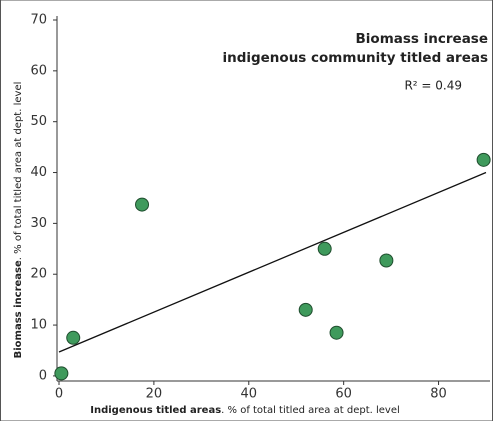  Describe the element at coordinates (43, 375) in the screenshot. I see `y-tick-label: 0` at that location.